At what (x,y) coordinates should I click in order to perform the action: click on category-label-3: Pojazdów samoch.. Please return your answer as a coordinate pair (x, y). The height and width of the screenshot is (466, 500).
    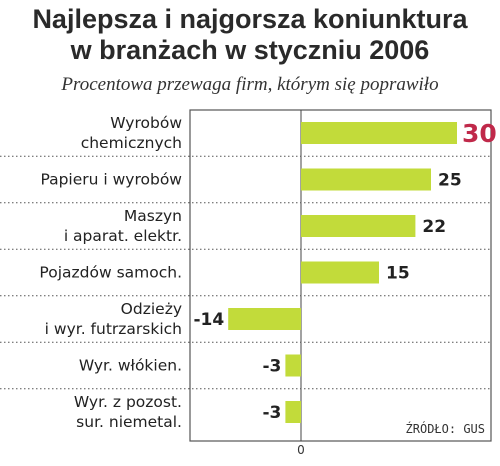
    Looking at the image, I should click on (110, 273).